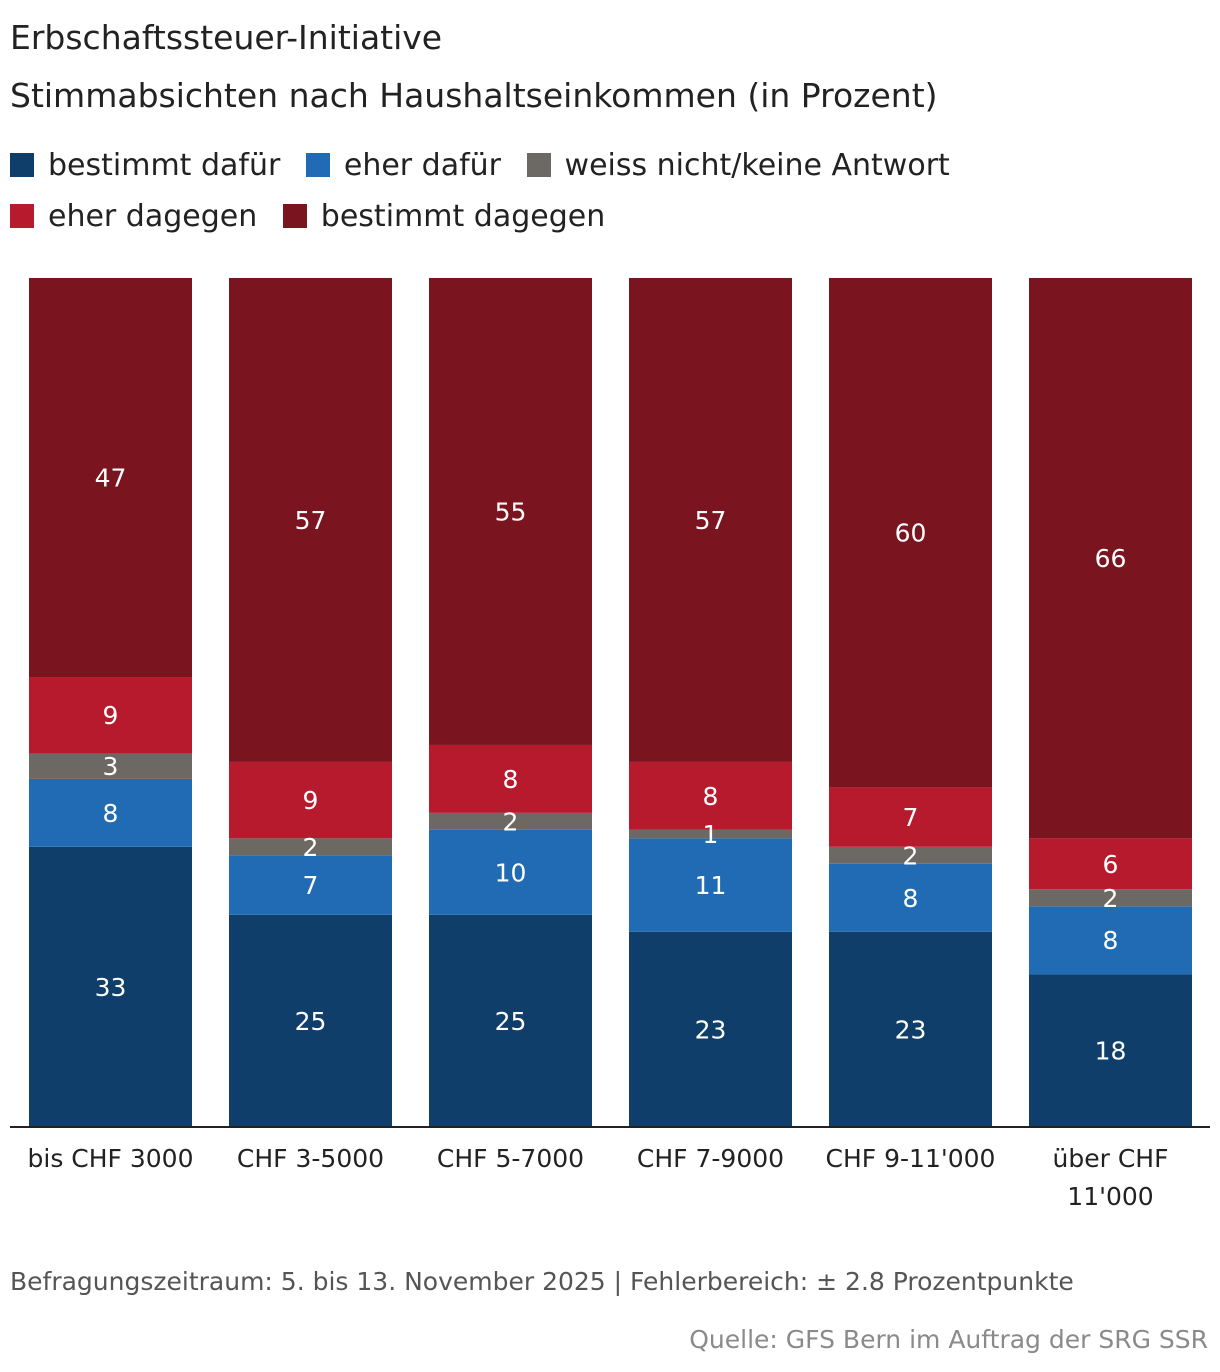 The height and width of the screenshot is (1372, 1220). I want to click on data-label: 1, so click(711, 834).